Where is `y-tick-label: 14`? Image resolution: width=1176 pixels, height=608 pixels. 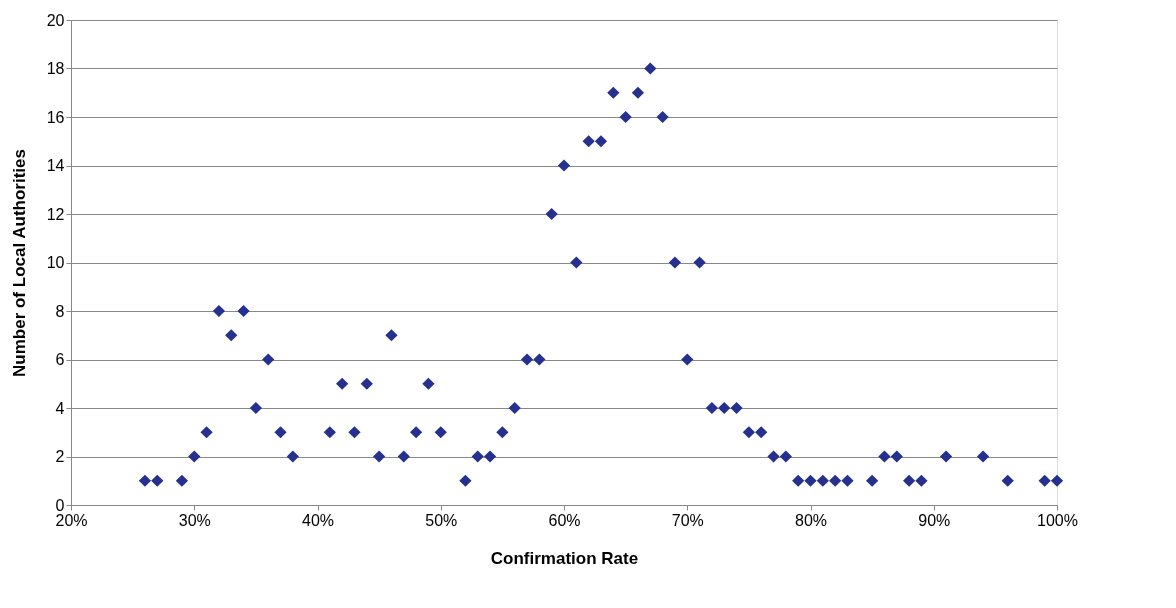 y-tick-label: 14 is located at coordinates (55, 165).